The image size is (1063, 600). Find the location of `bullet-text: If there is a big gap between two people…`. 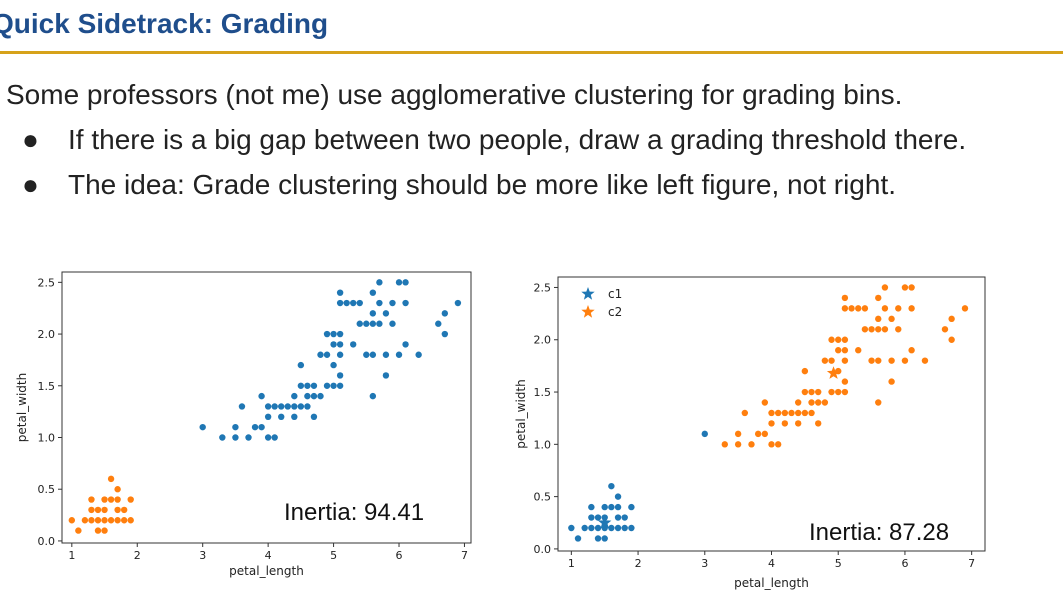

bullet-text: If there is a big gap between two people… is located at coordinates (517, 139).